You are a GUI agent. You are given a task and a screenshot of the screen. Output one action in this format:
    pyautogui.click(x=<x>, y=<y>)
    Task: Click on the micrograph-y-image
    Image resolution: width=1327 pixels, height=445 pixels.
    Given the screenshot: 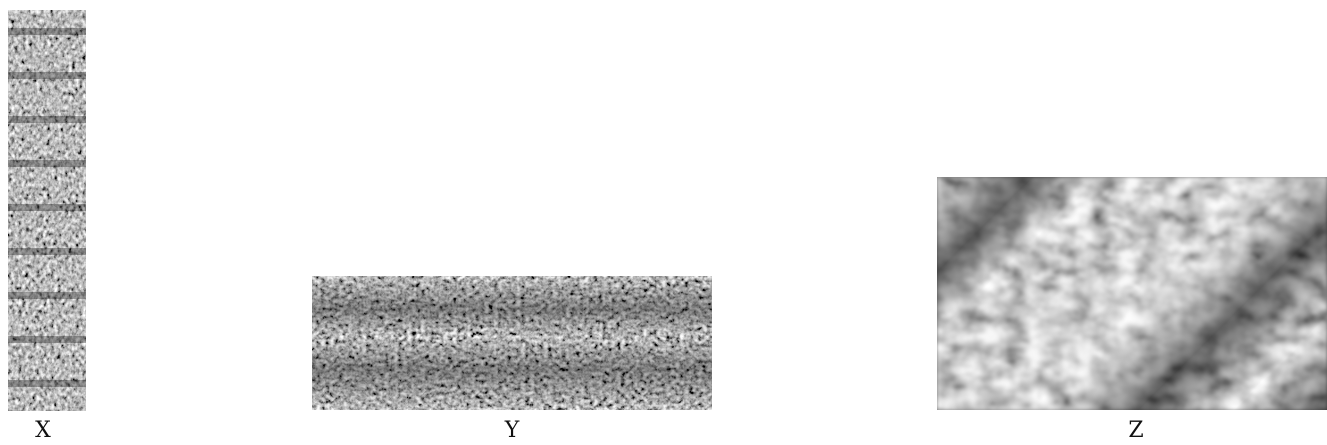 What is the action you would take?
    pyautogui.click(x=512, y=343)
    